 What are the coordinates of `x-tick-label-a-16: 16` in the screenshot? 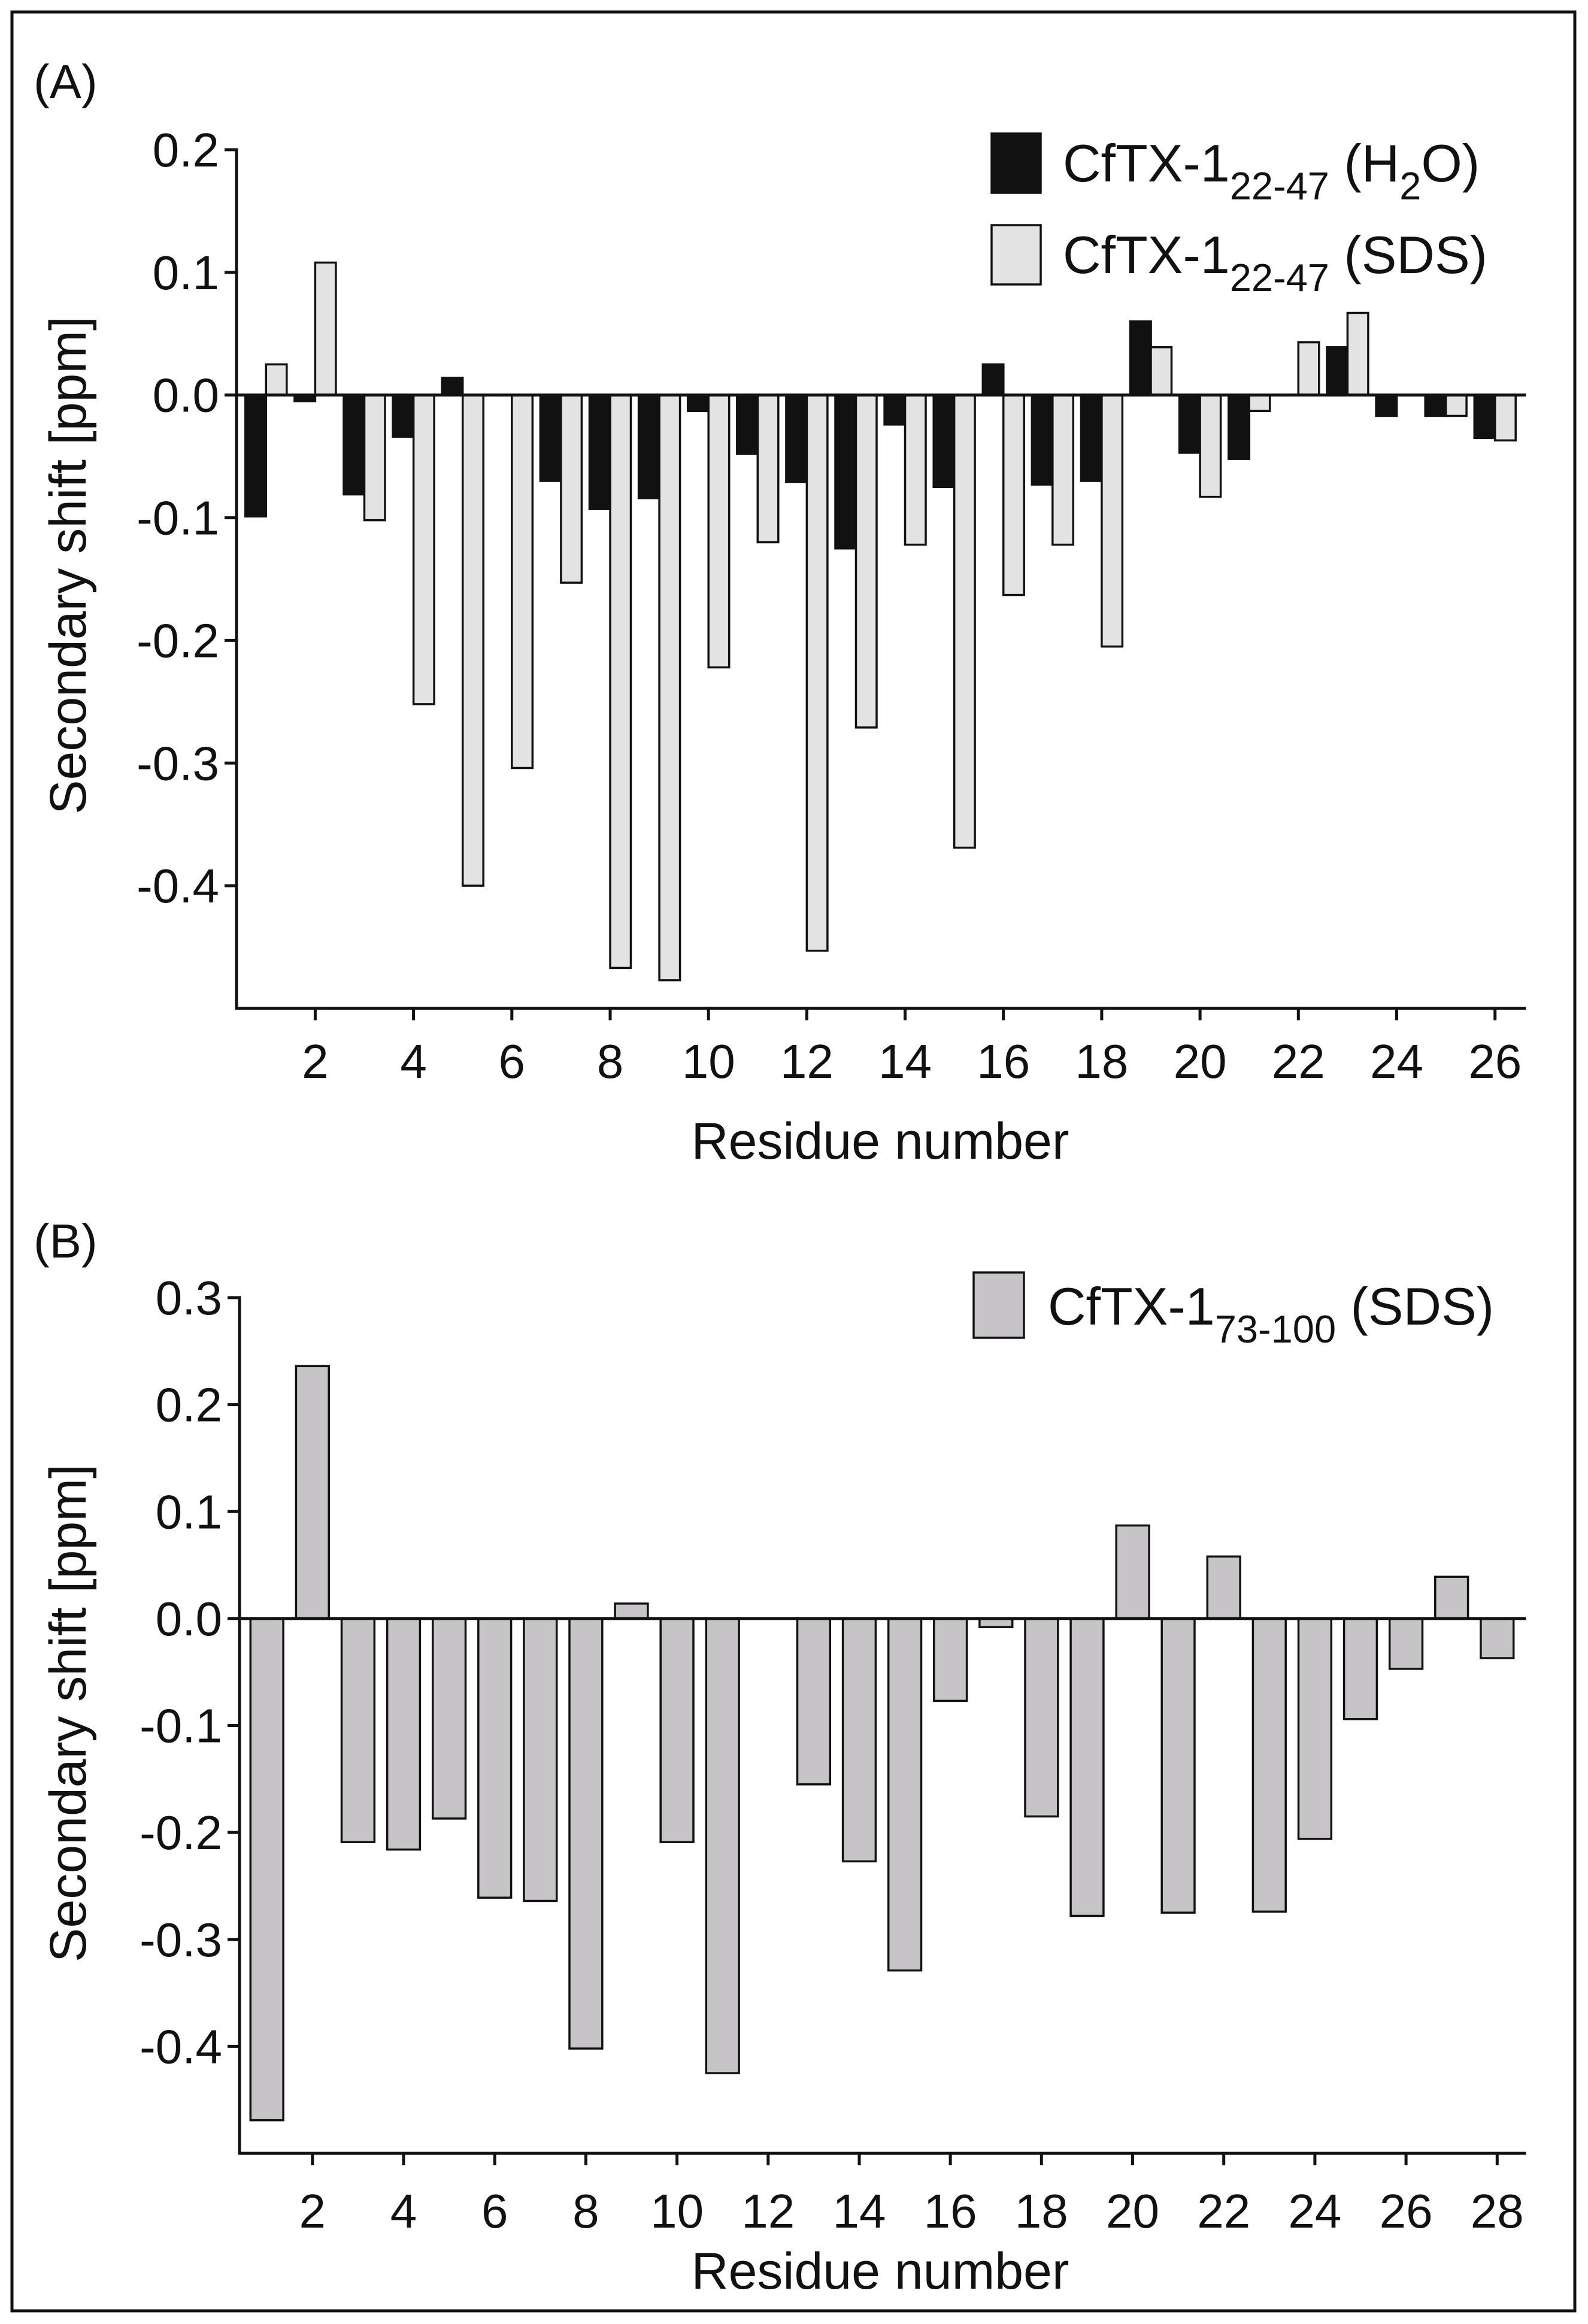 It's located at (1004, 1061).